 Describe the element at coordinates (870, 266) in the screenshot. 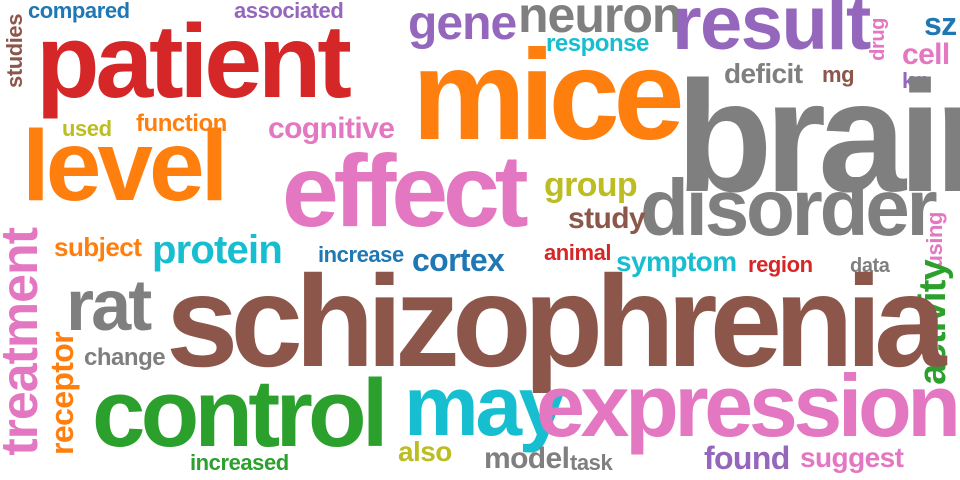

I see `word-data: data` at that location.